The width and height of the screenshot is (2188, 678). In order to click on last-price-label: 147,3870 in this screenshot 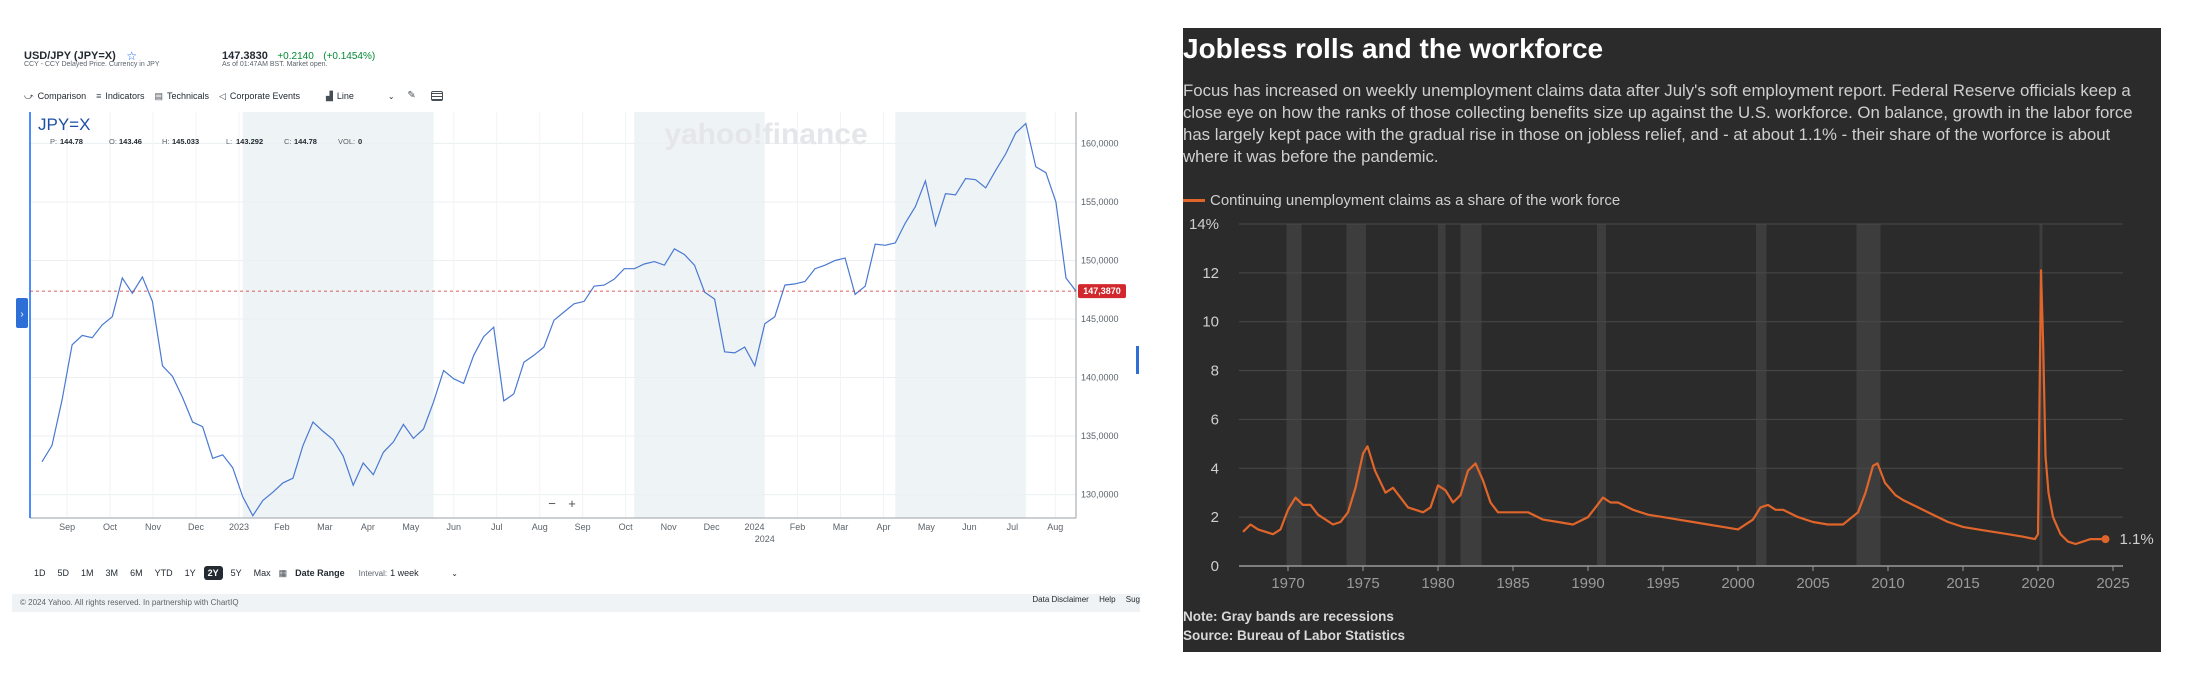, I will do `click(1102, 291)`.